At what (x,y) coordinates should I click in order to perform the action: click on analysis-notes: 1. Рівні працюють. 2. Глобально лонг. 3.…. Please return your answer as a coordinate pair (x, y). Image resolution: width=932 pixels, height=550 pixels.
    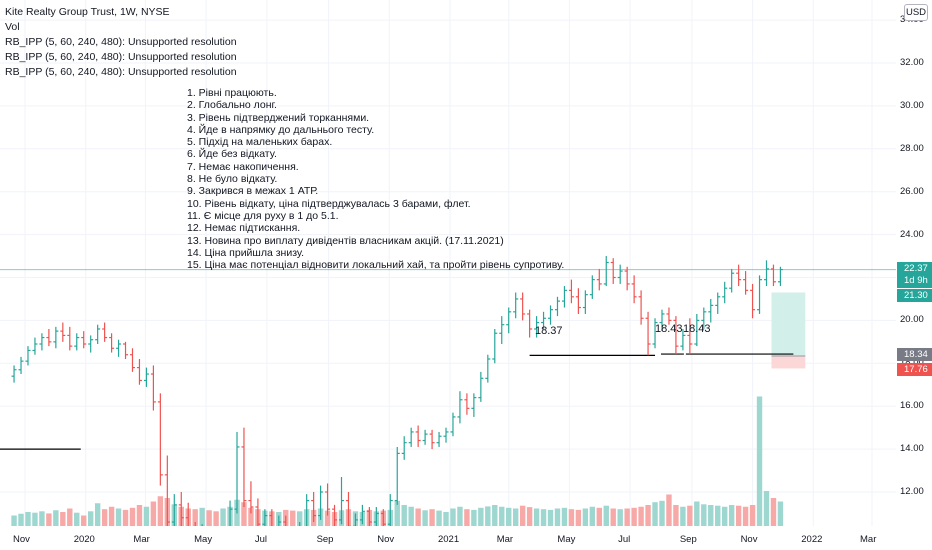
    Looking at the image, I should click on (375, 179).